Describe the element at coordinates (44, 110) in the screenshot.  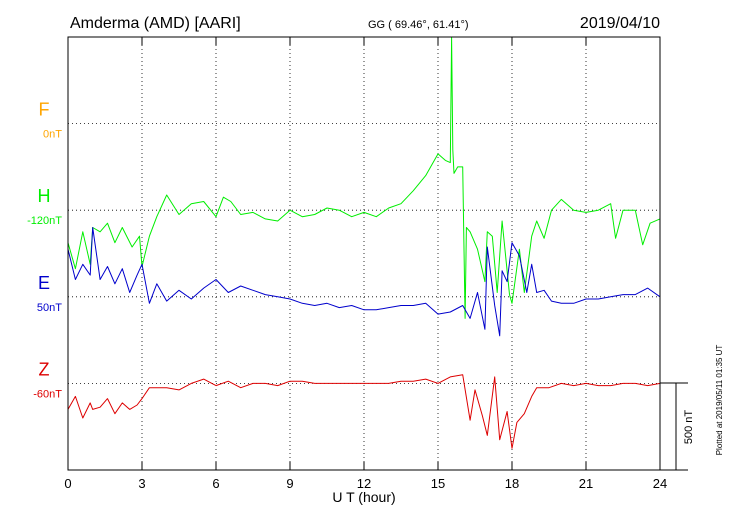
I see `series-name-f: F` at that location.